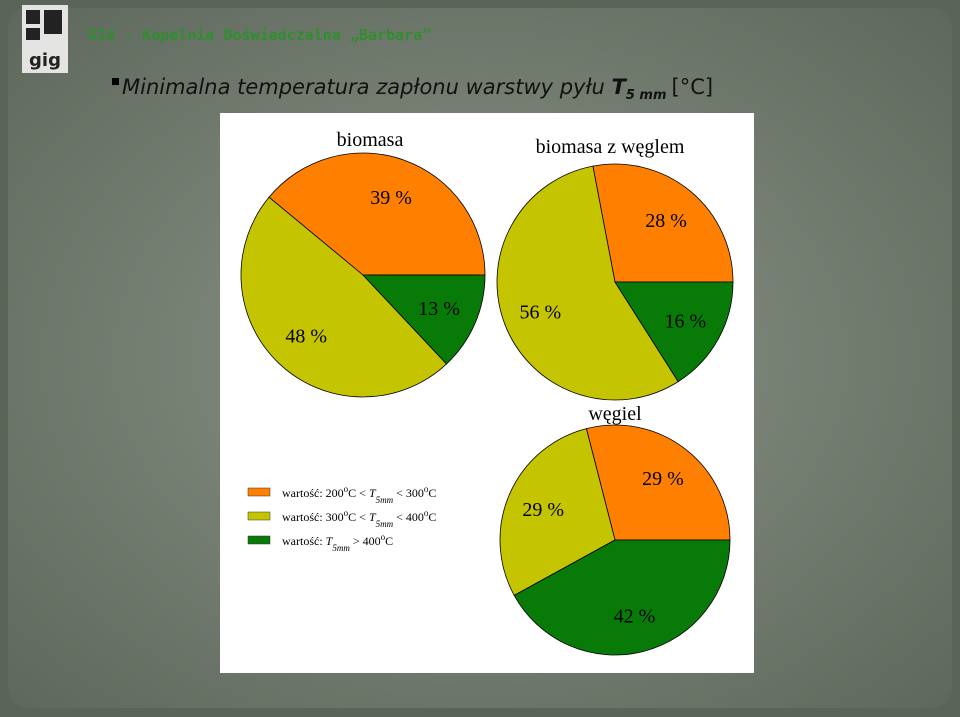 This screenshot has height=717, width=960. What do you see at coordinates (370, 140) in the screenshot?
I see `chart-title: biomasa` at bounding box center [370, 140].